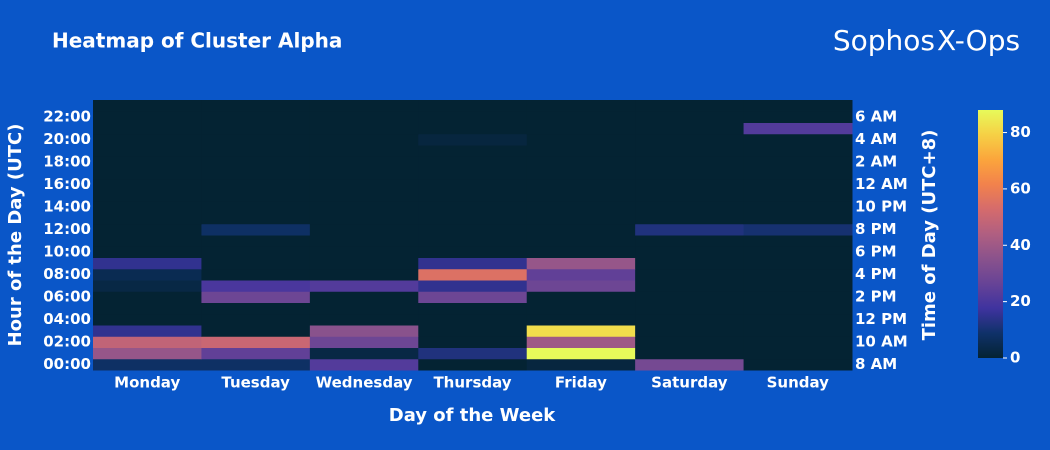 The width and height of the screenshot is (1050, 450). Describe the element at coordinates (1020, 188) in the screenshot. I see `colorbar-tick-label: 60` at that location.